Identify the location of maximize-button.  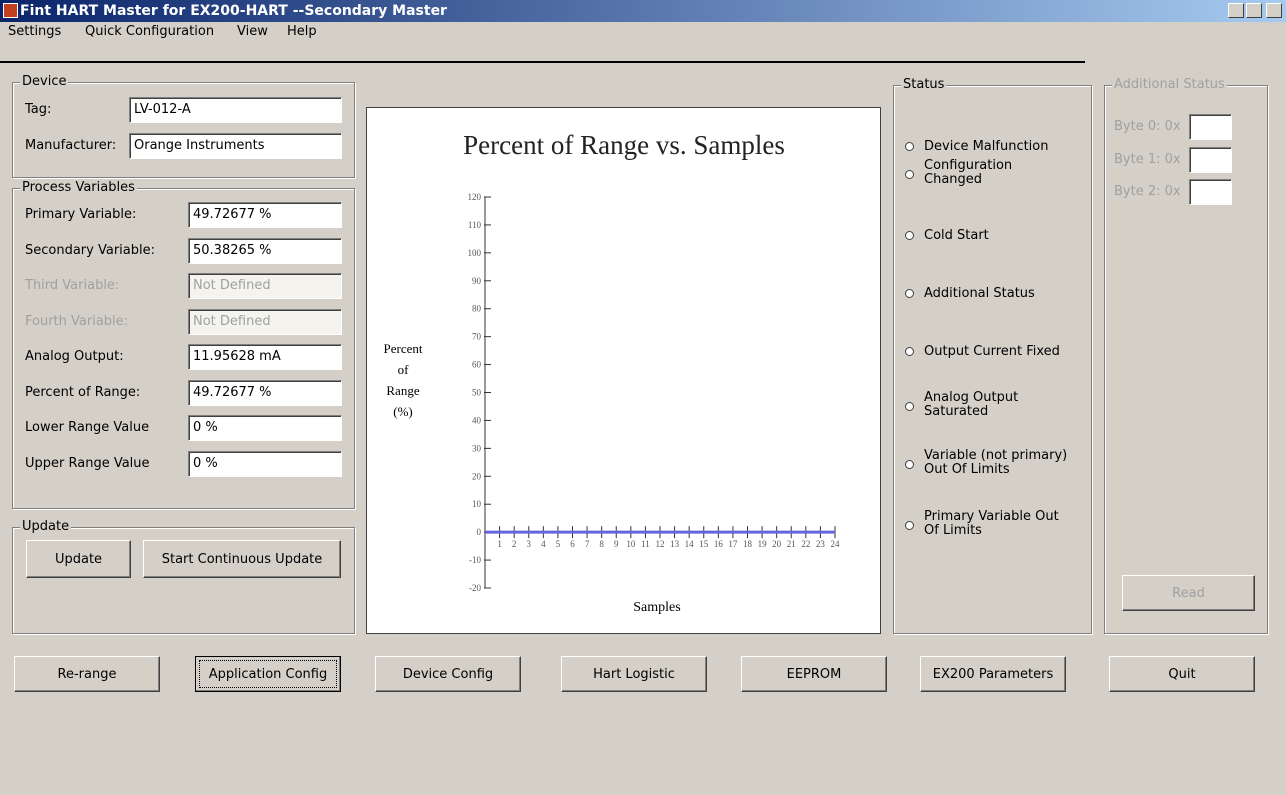
(1254, 10).